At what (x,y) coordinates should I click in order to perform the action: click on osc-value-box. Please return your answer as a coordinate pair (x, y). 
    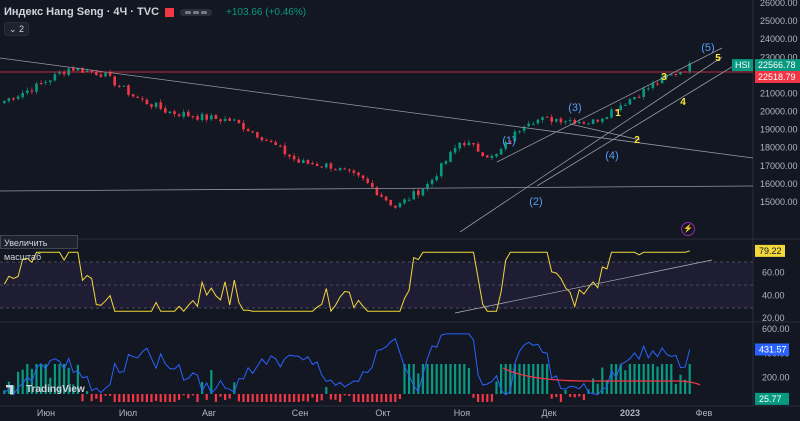
    Looking at the image, I should click on (772, 398).